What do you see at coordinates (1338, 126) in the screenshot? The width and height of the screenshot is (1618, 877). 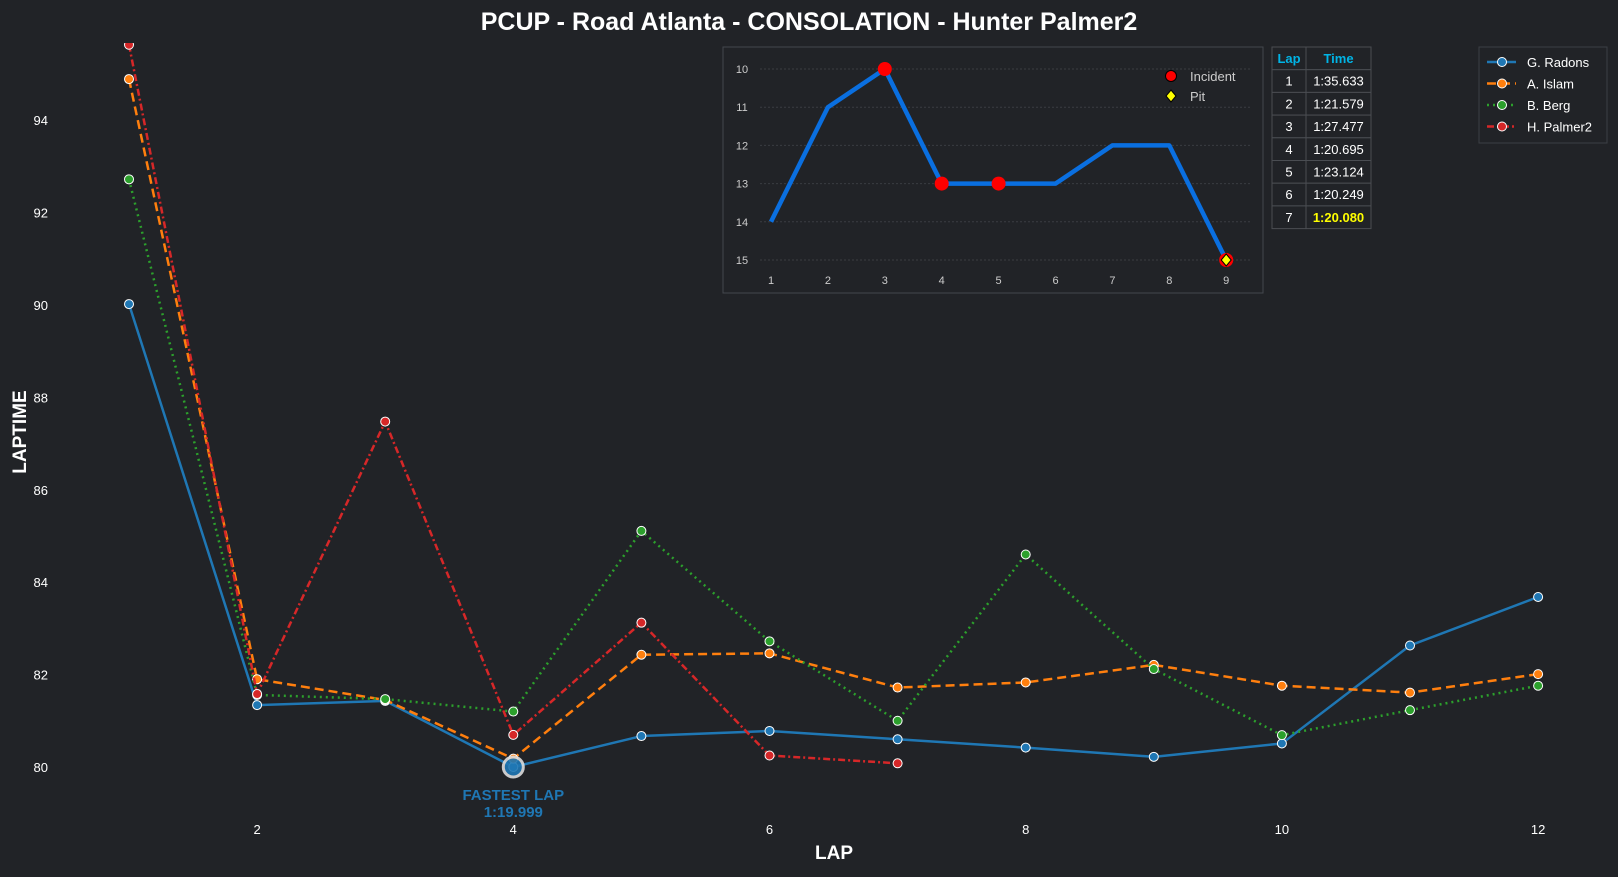 I see `table-time: 1:27.477` at bounding box center [1338, 126].